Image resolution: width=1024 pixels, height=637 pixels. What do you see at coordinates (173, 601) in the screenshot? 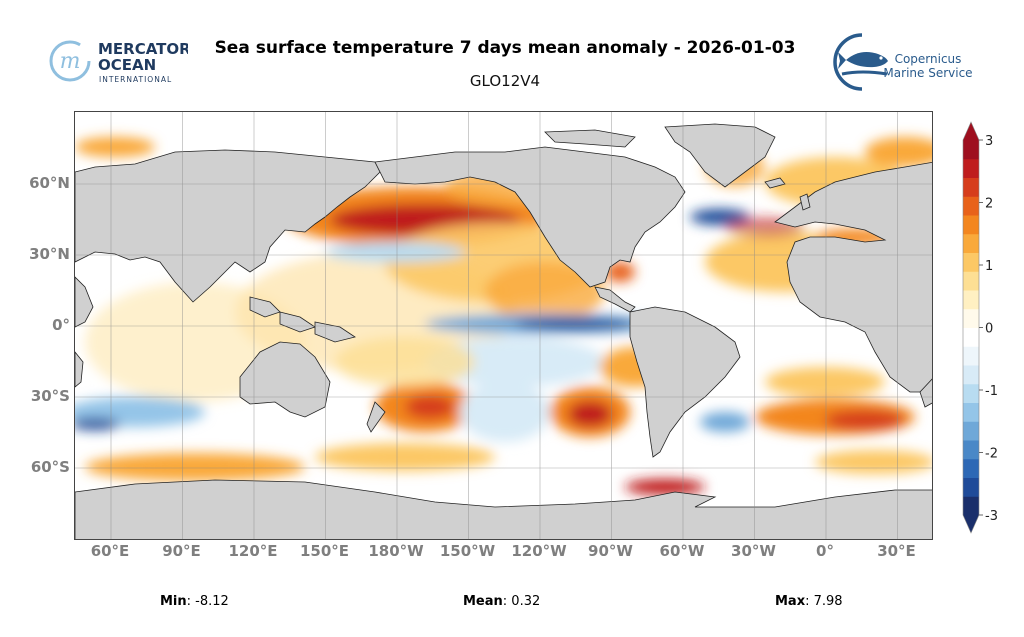
I see `stat-min-label: Min` at bounding box center [173, 601].